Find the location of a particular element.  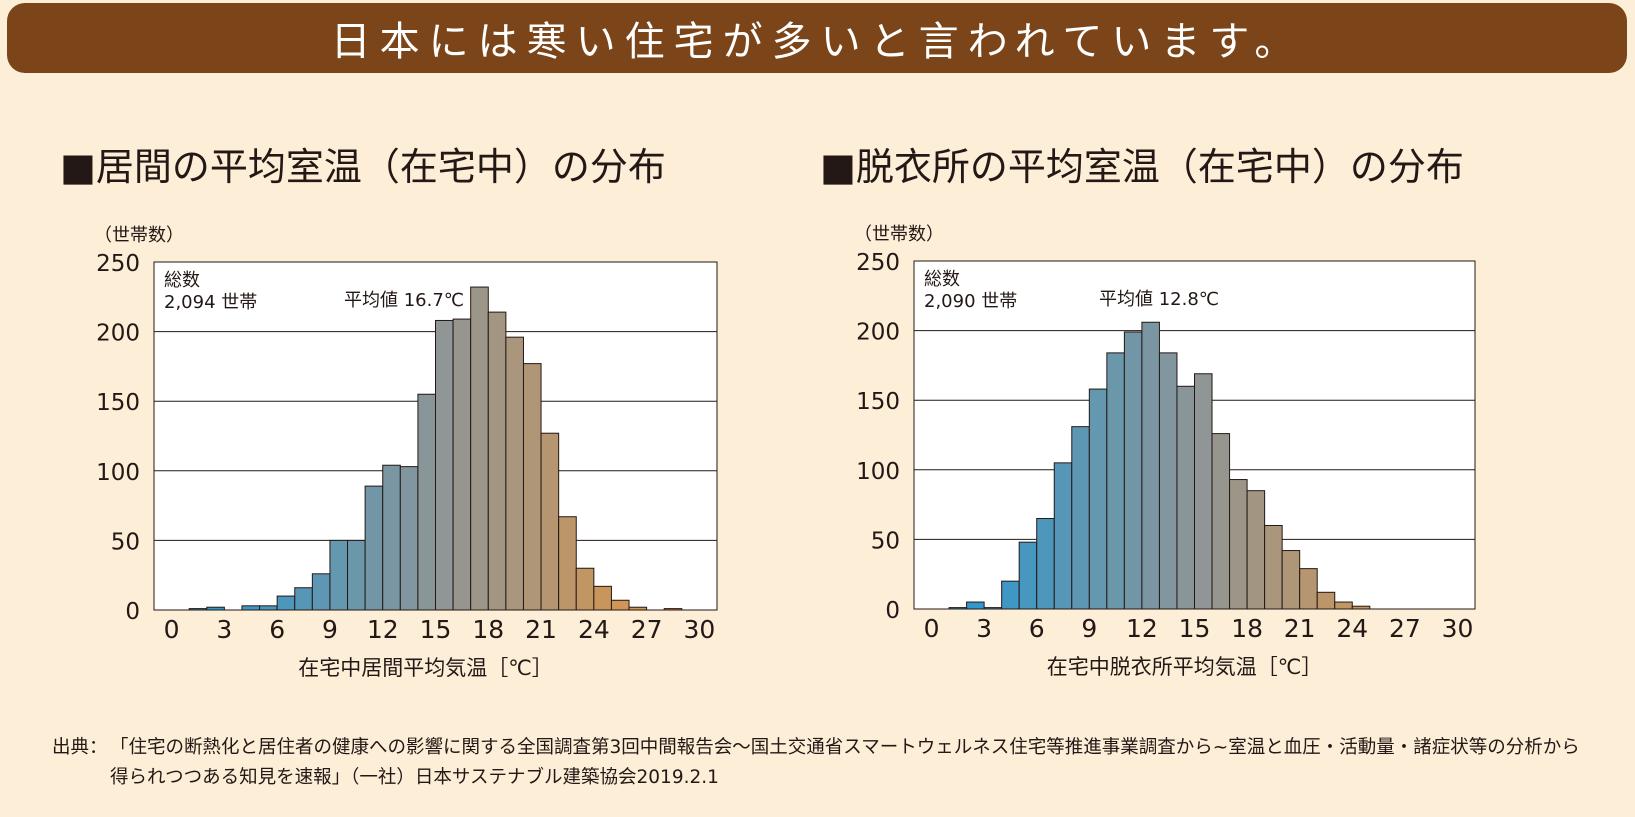

page-banner: 日本には寒い住宅が多いと言われています。 is located at coordinates (817, 38).